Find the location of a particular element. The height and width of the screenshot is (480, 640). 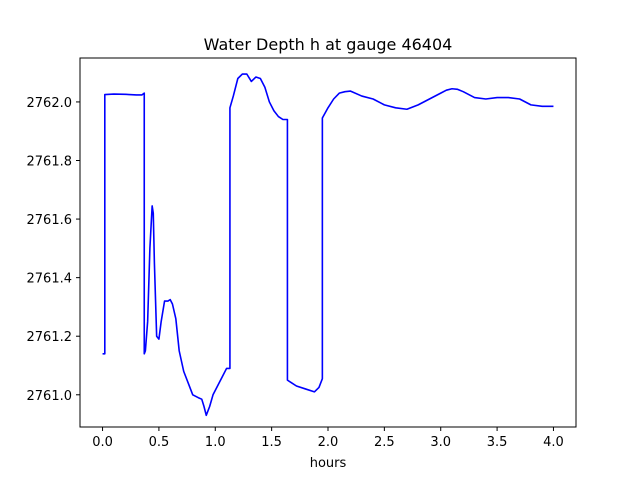

y-tick-label: 2761.2 is located at coordinates (50, 337).